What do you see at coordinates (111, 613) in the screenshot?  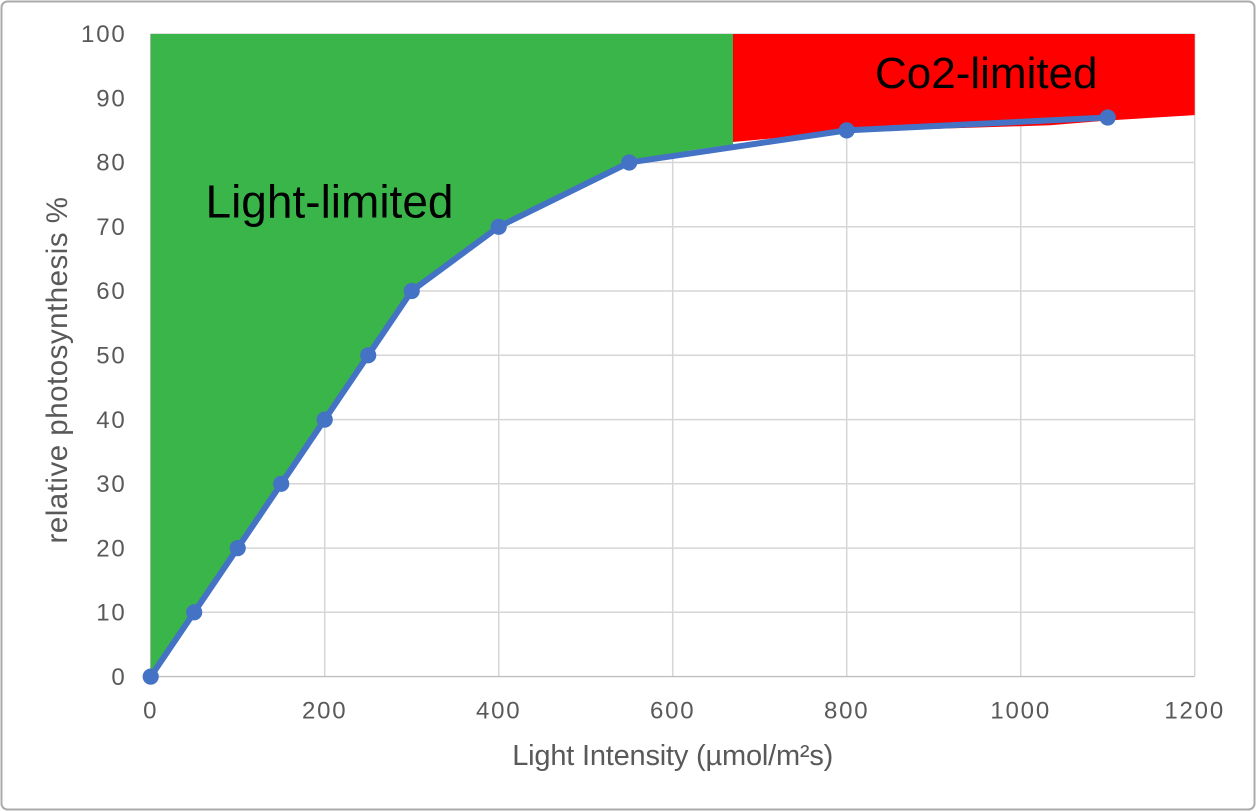 I see `svg-text: 10` at bounding box center [111, 613].